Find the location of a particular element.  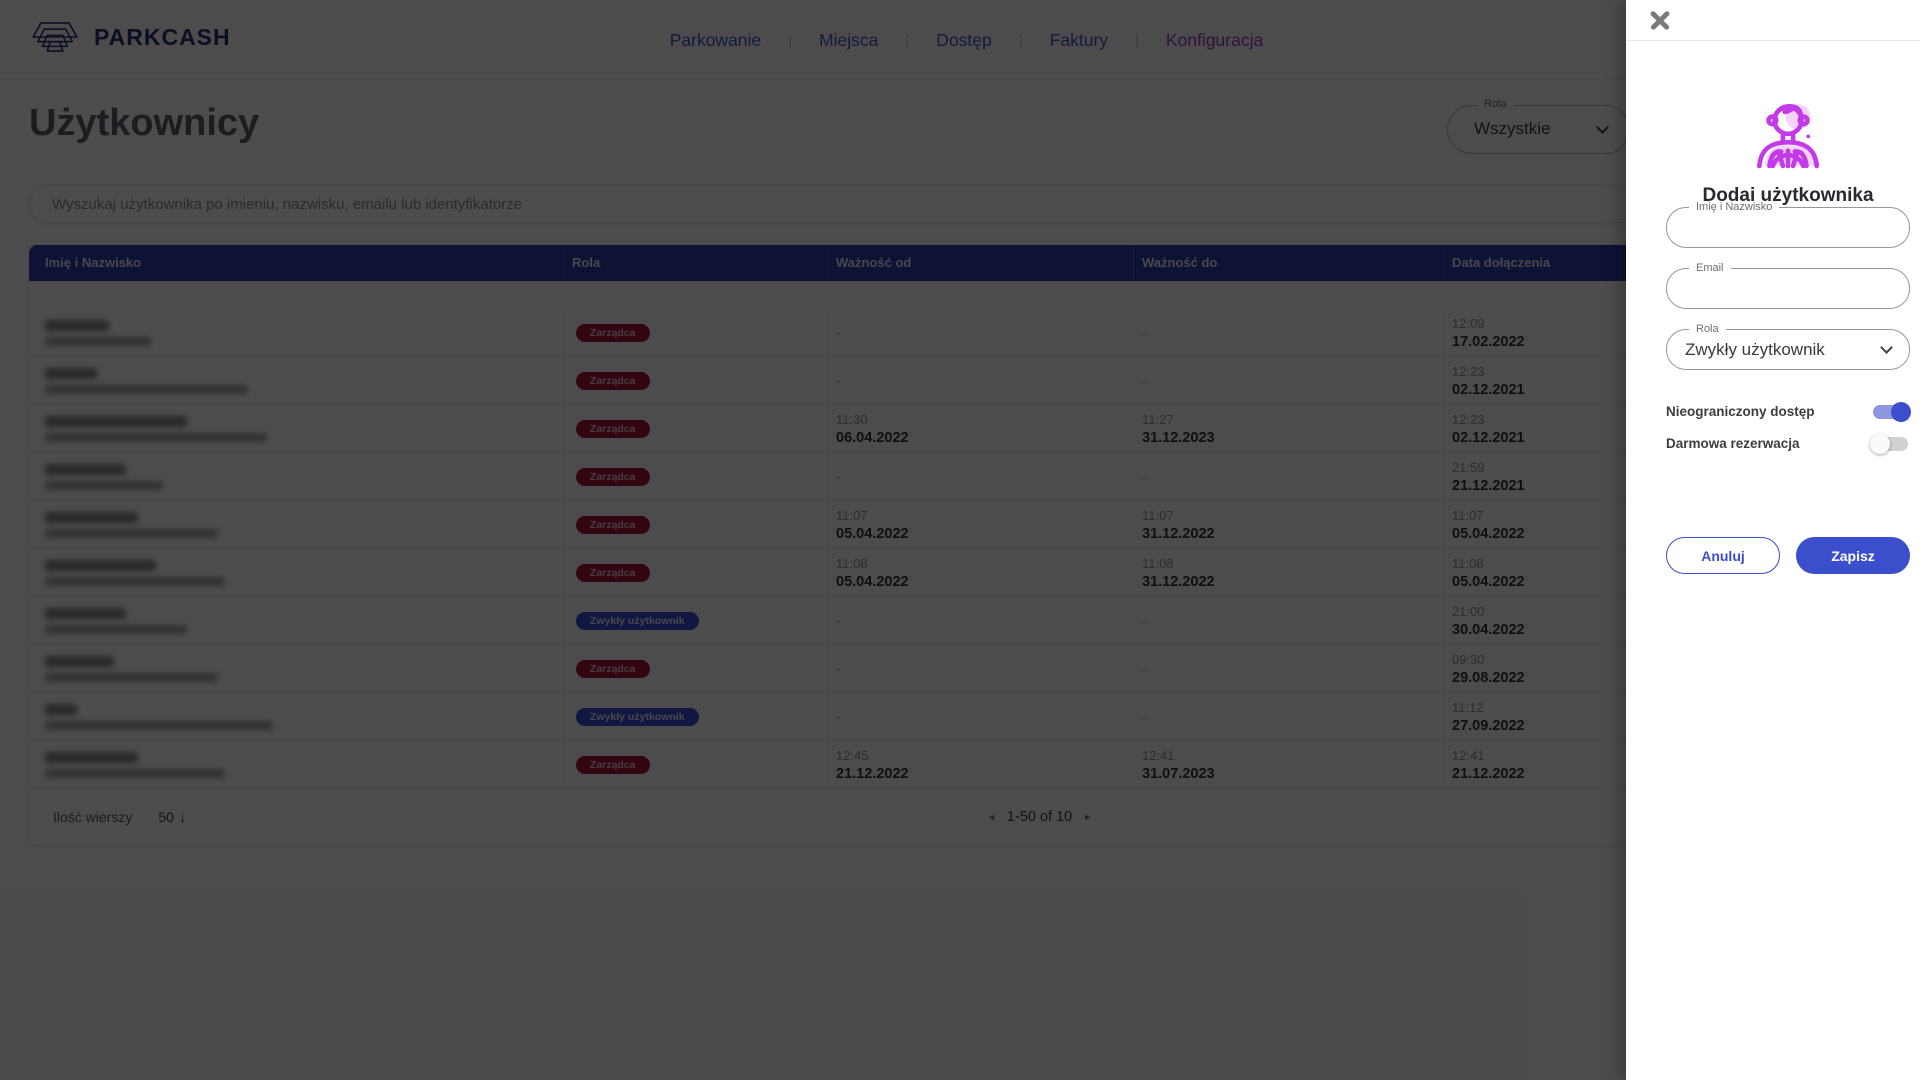

email-input is located at coordinates (1788, 288).